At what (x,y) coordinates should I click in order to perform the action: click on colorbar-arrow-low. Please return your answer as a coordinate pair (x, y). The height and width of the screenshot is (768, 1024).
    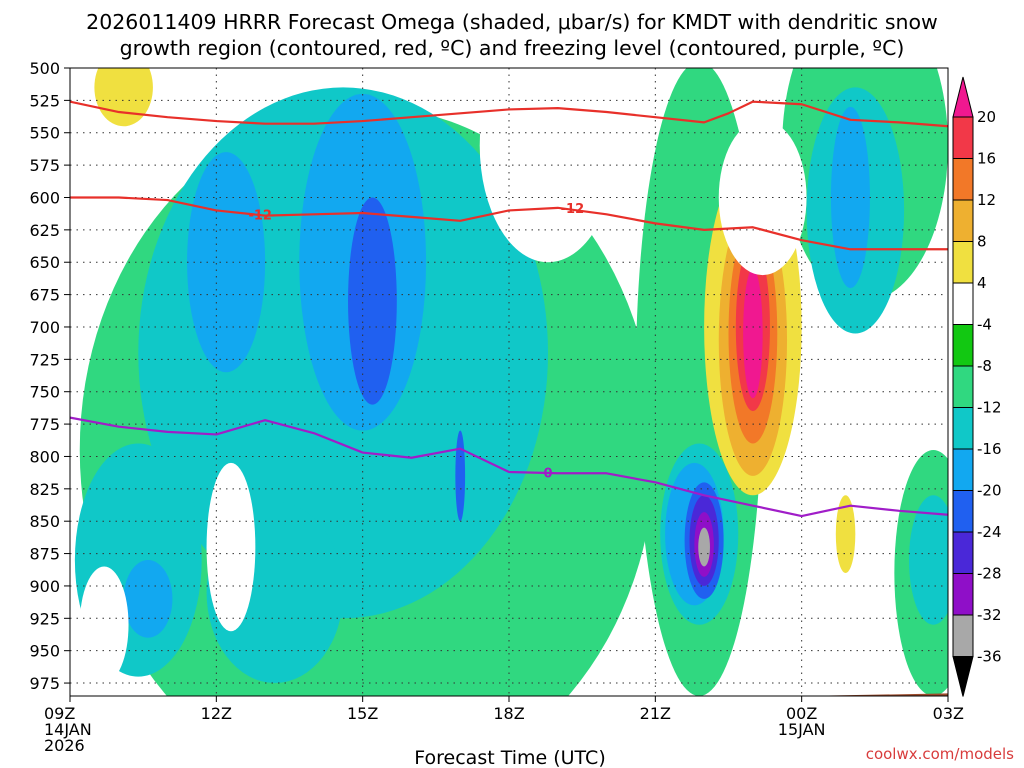
    Looking at the image, I should click on (963, 676).